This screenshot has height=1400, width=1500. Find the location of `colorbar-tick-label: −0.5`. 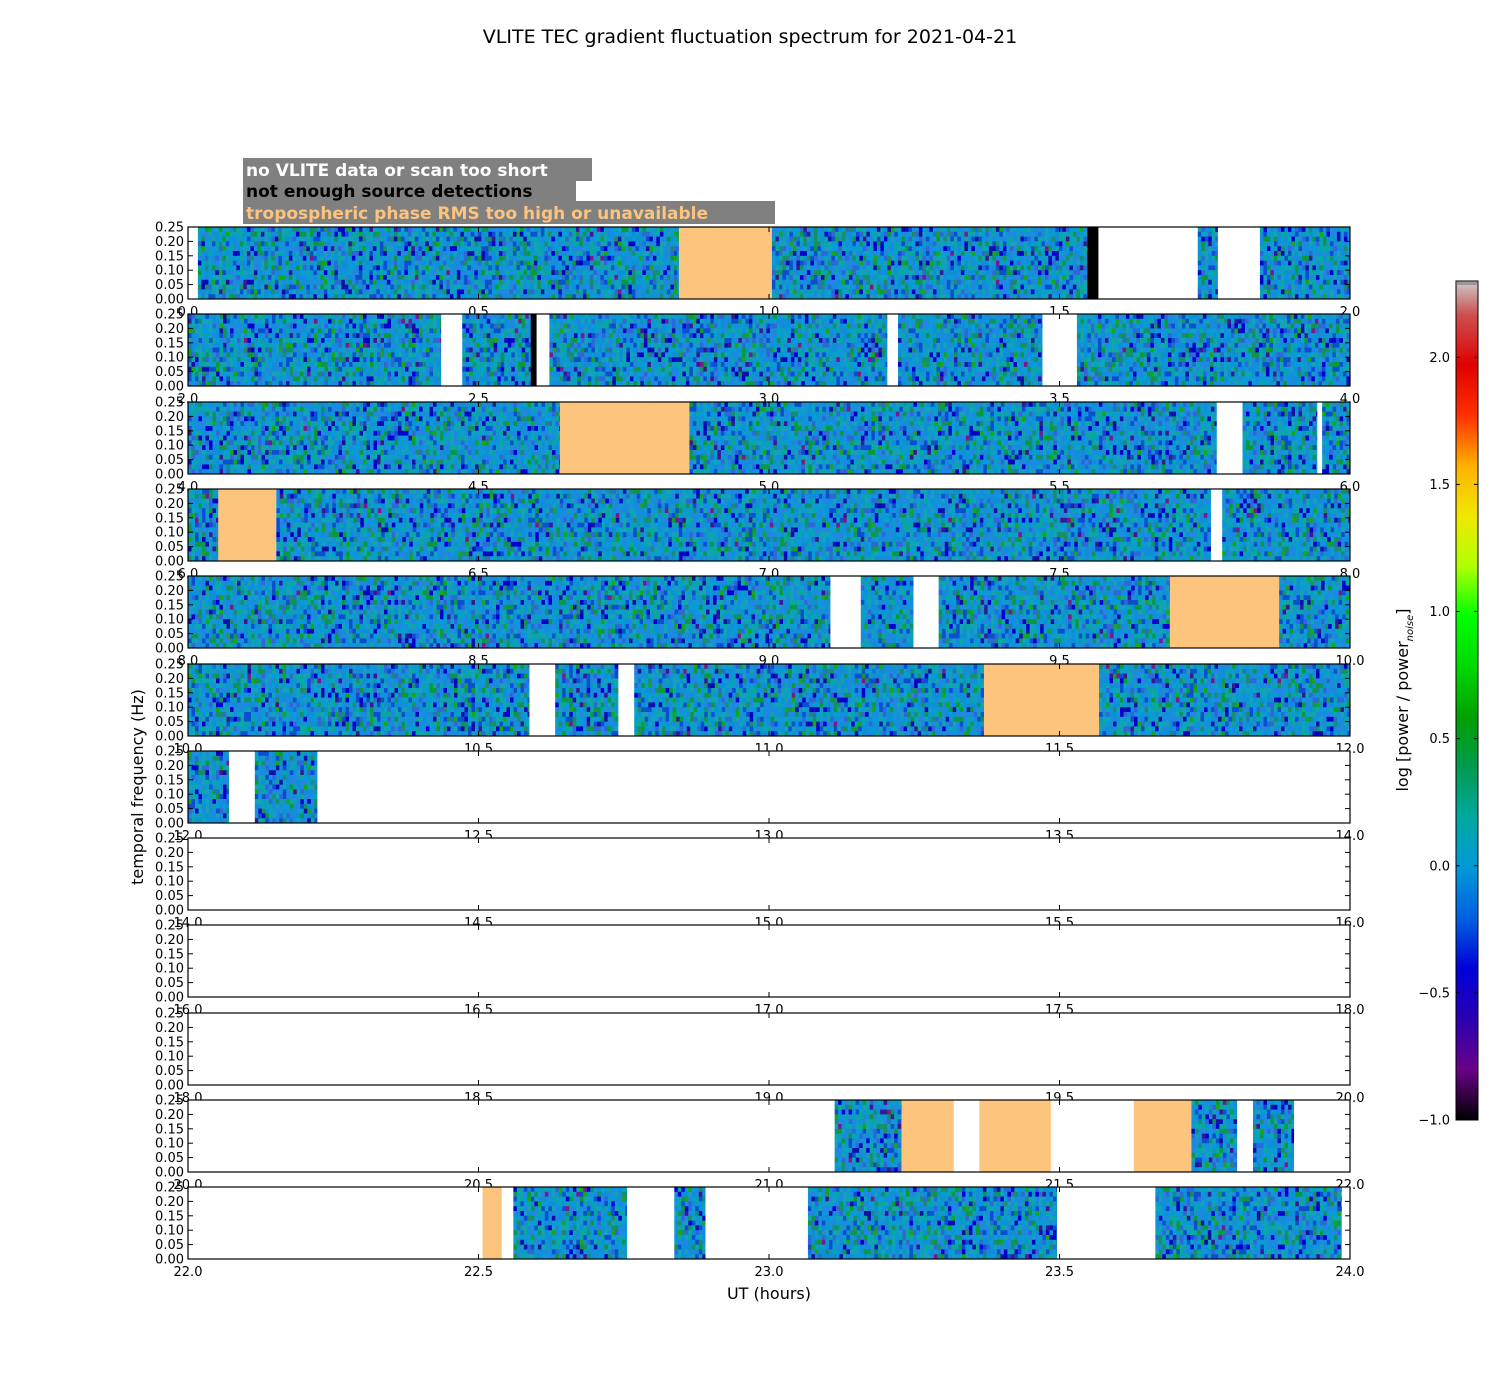

colorbar-tick-label: −0.5 is located at coordinates (1434, 993).